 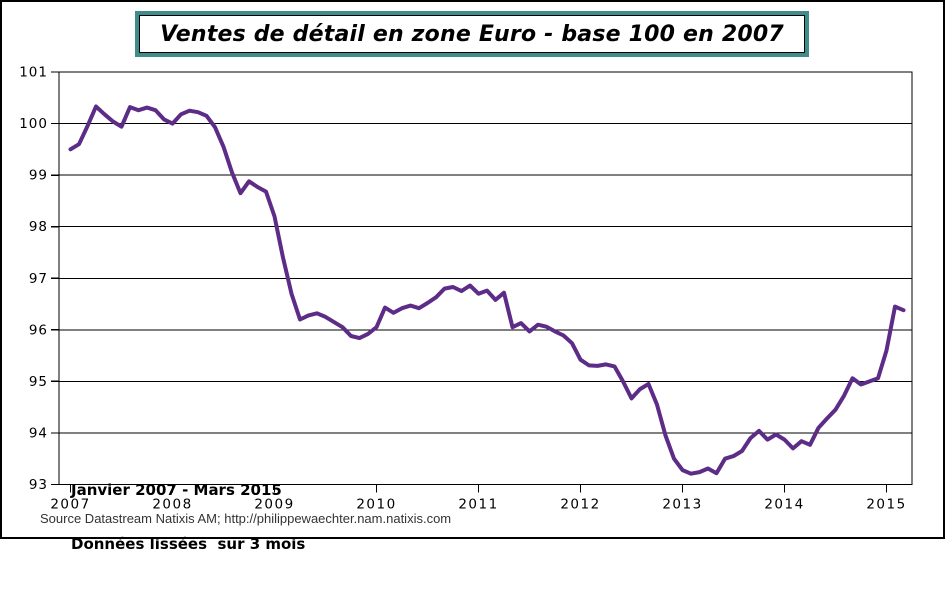 What do you see at coordinates (172, 505) in the screenshot?
I see `svg-text: 2008` at bounding box center [172, 505].